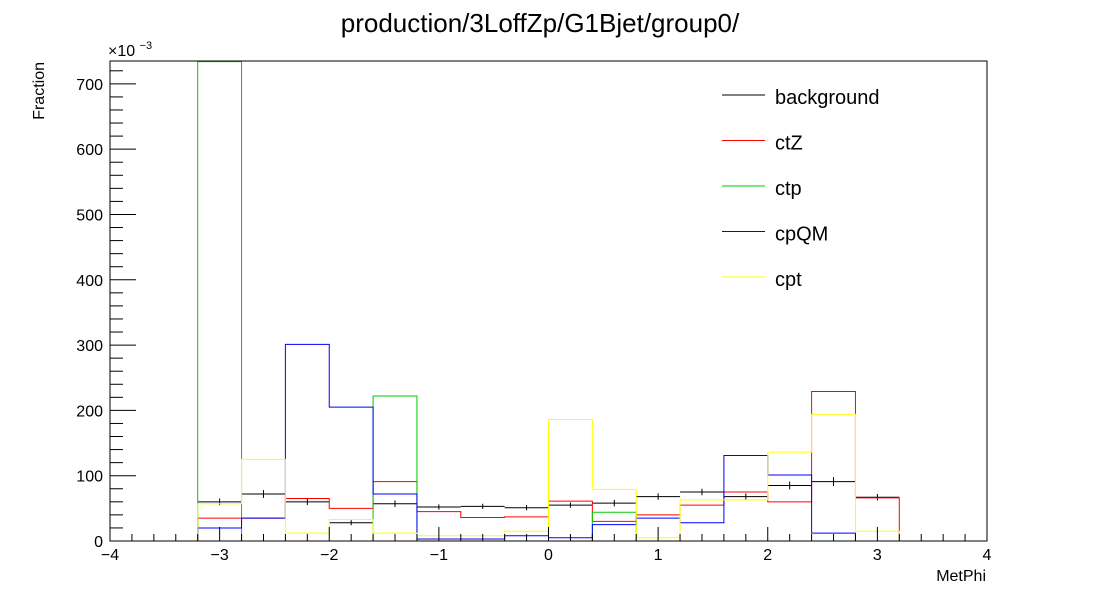 This screenshot has height=600, width=1096. Describe the element at coordinates (877, 555) in the screenshot. I see `x-tick-label: 3` at that location.